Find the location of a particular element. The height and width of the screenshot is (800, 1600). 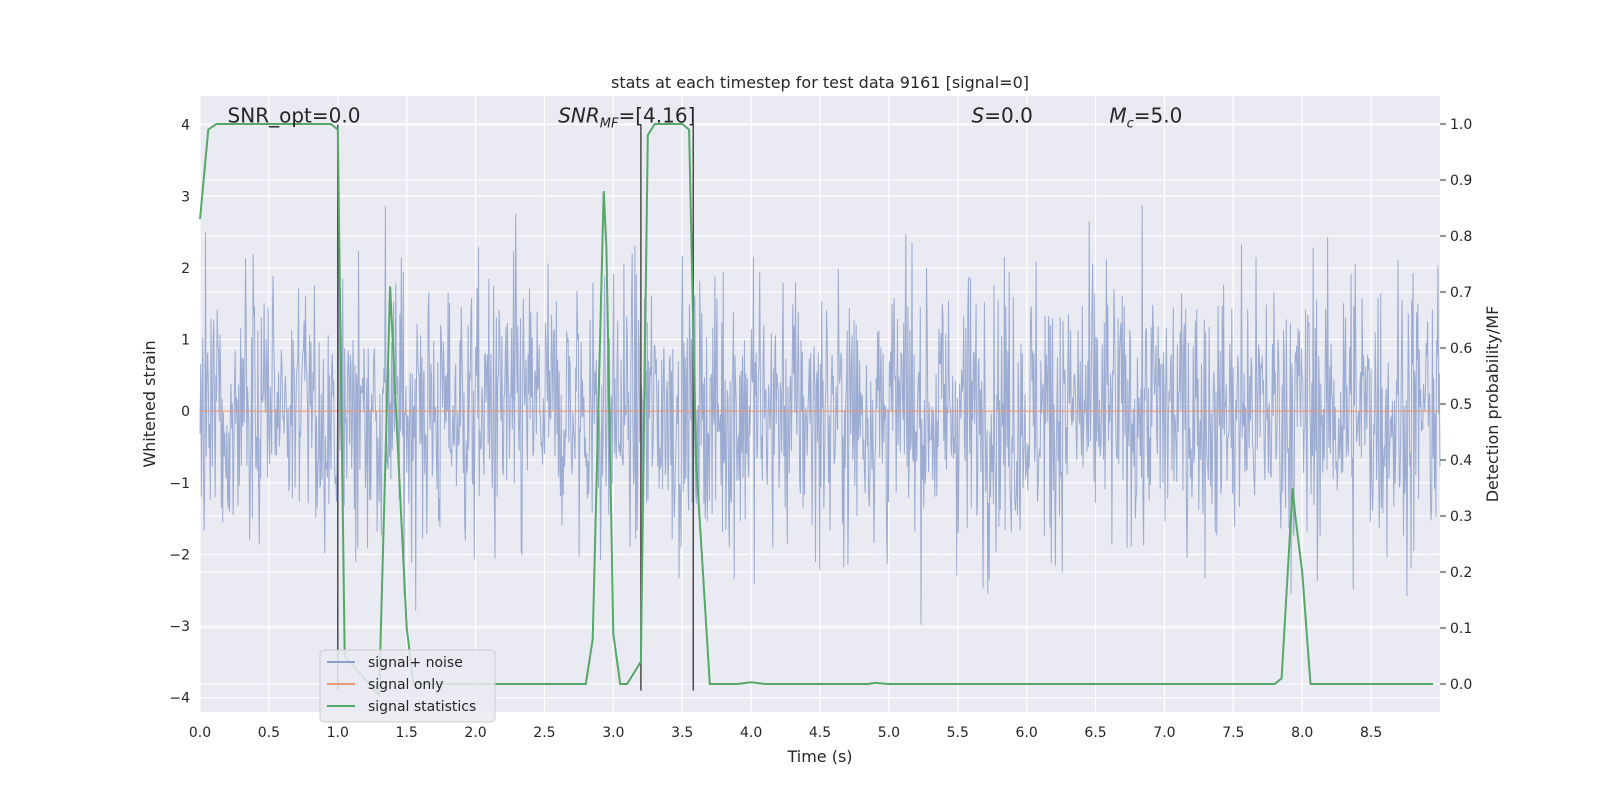

y-tick-label: −2 is located at coordinates (179, 555).